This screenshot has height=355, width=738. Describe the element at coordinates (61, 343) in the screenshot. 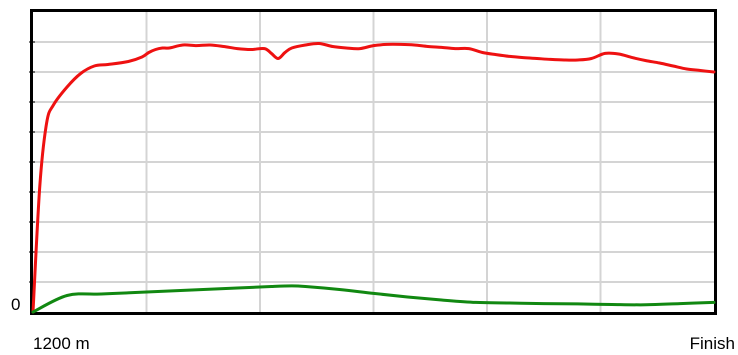

I see `x-tick-label-start: 1200 m` at that location.